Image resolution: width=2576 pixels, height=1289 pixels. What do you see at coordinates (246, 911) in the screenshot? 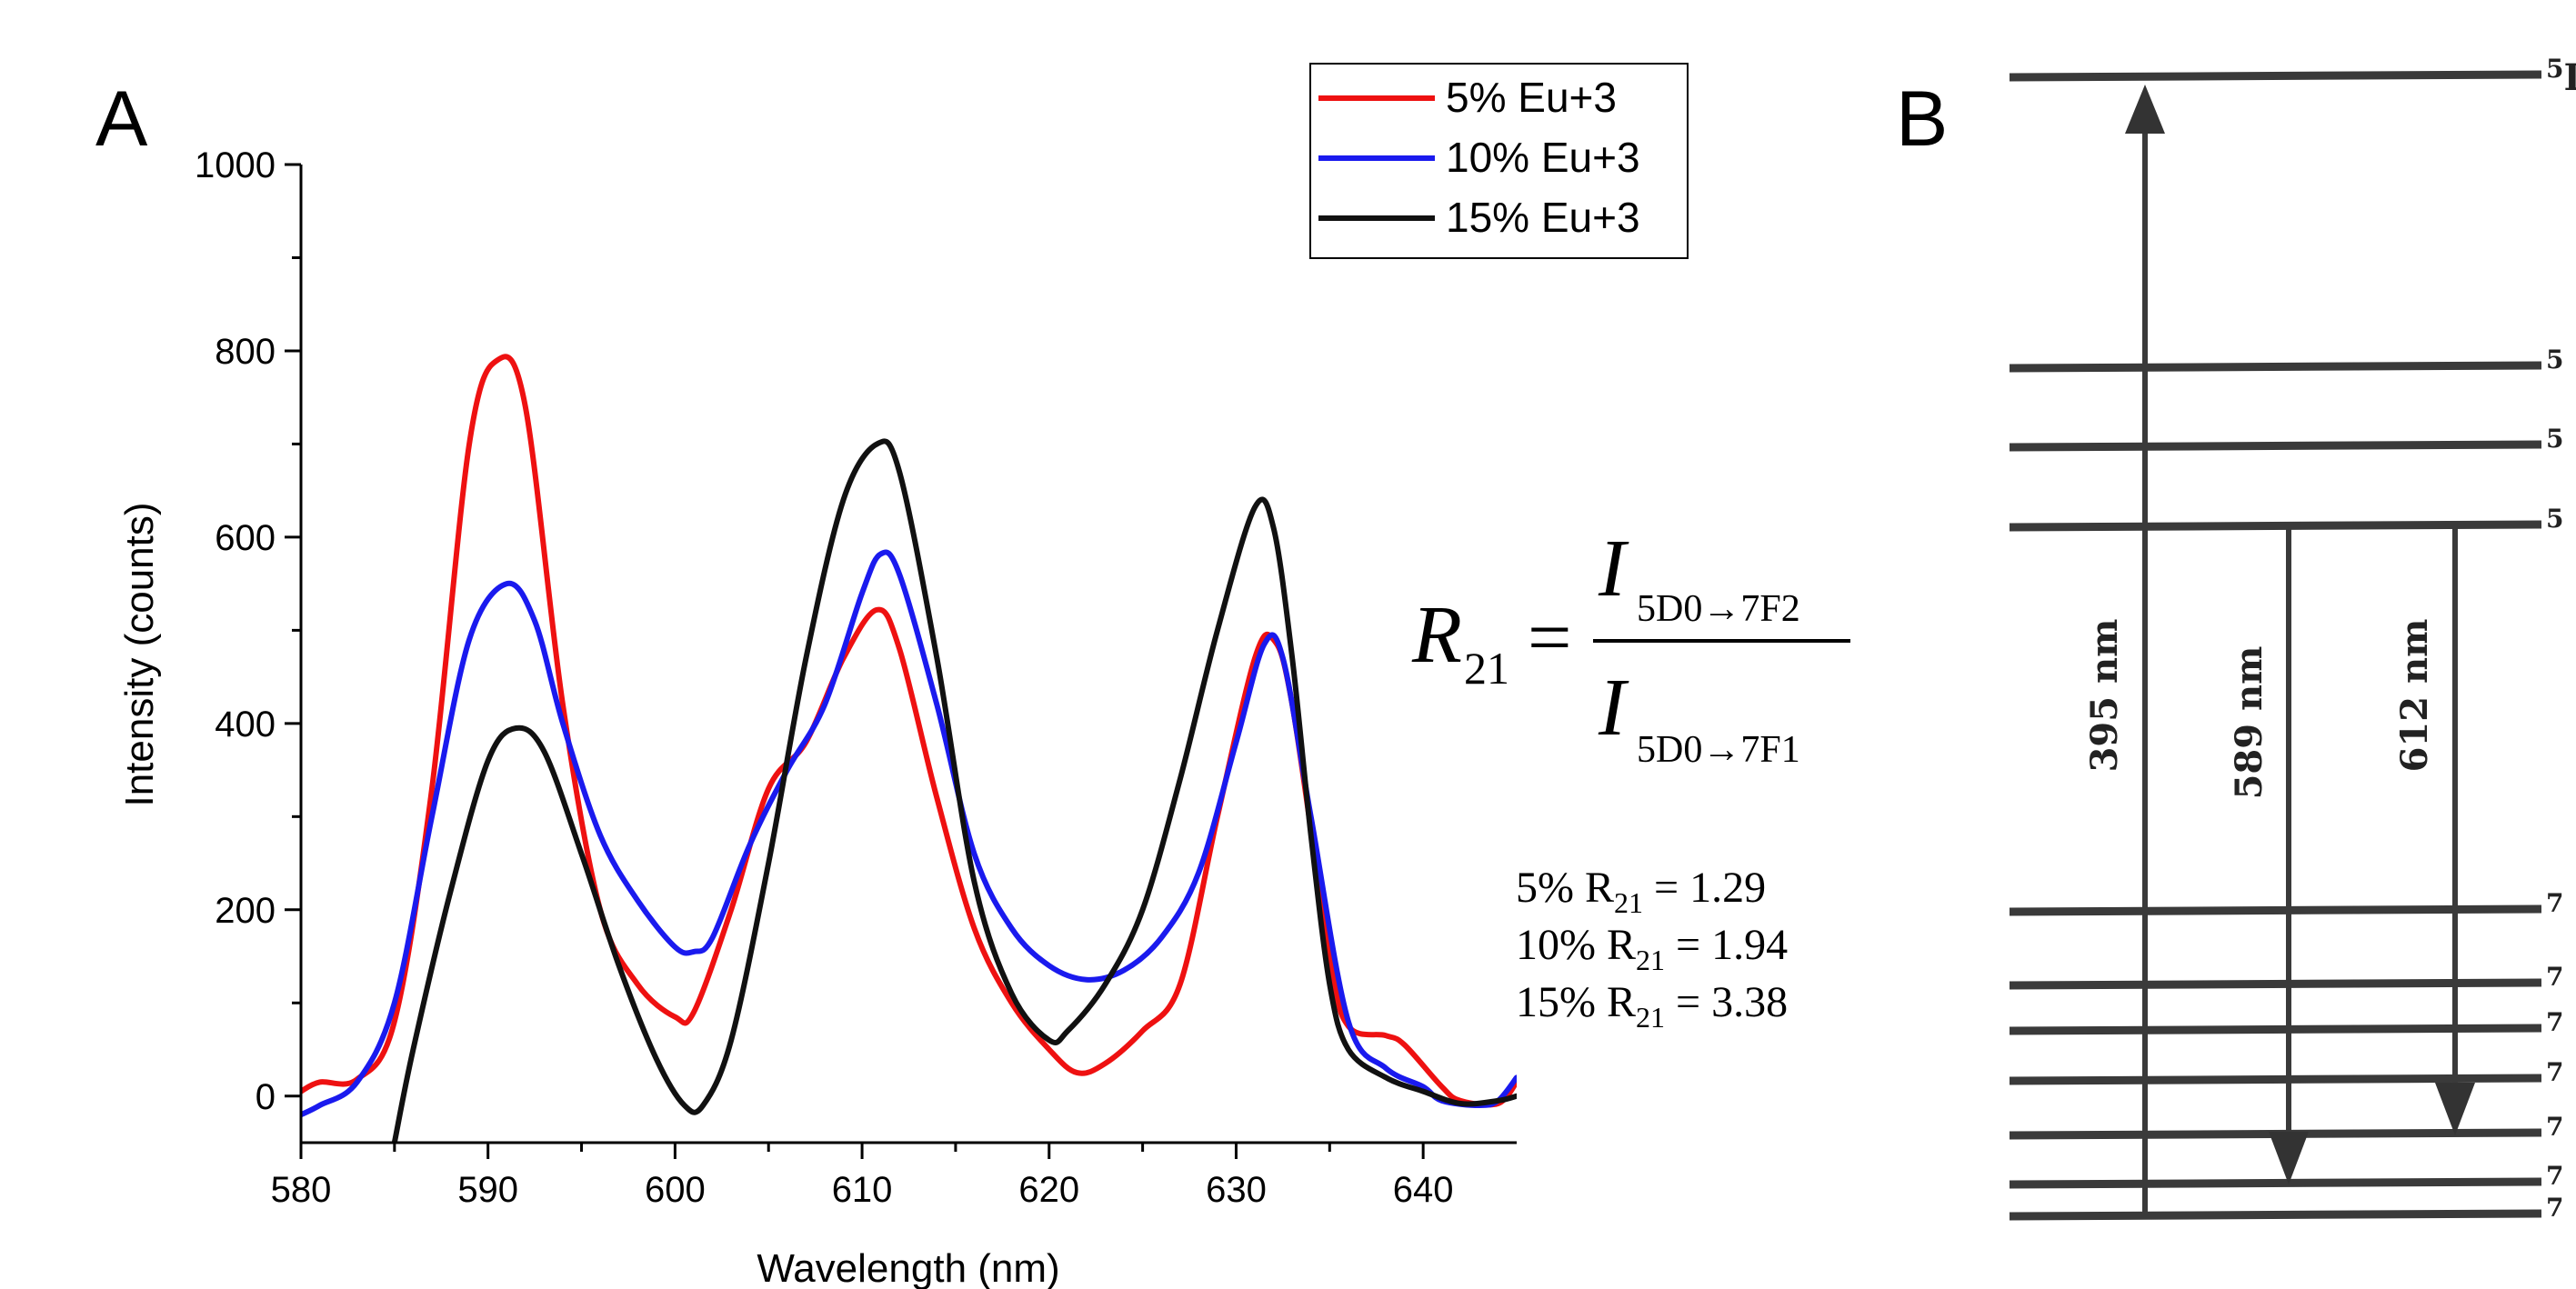
I see `y-tick-label: 200` at bounding box center [246, 911].